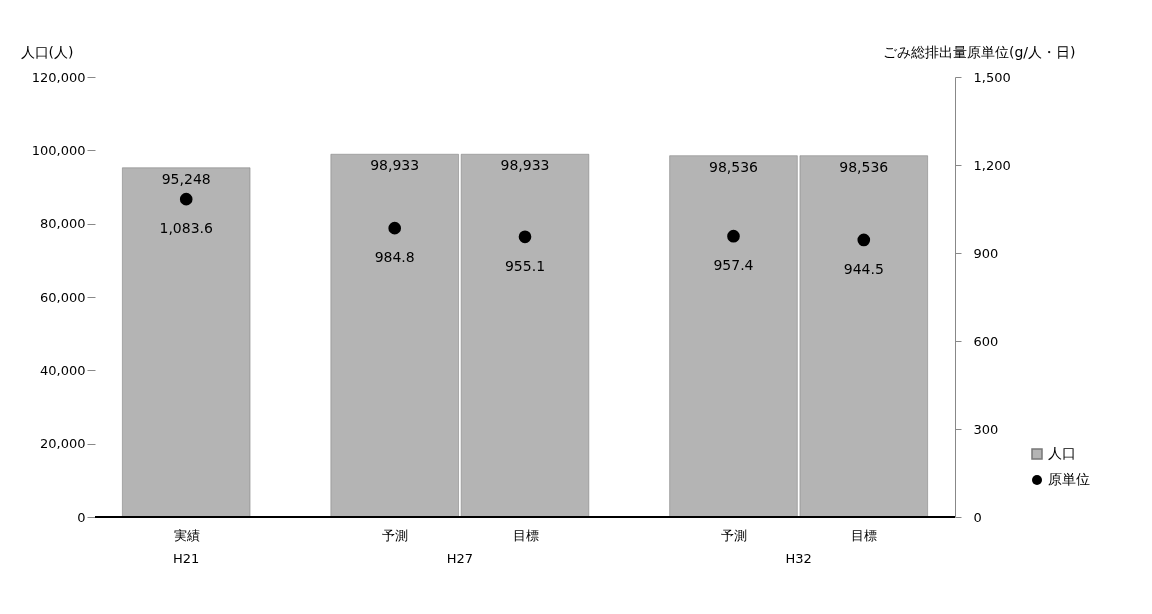 The height and width of the screenshot is (614, 1152). Describe the element at coordinates (798, 558) in the screenshot. I see `text: H32` at that location.